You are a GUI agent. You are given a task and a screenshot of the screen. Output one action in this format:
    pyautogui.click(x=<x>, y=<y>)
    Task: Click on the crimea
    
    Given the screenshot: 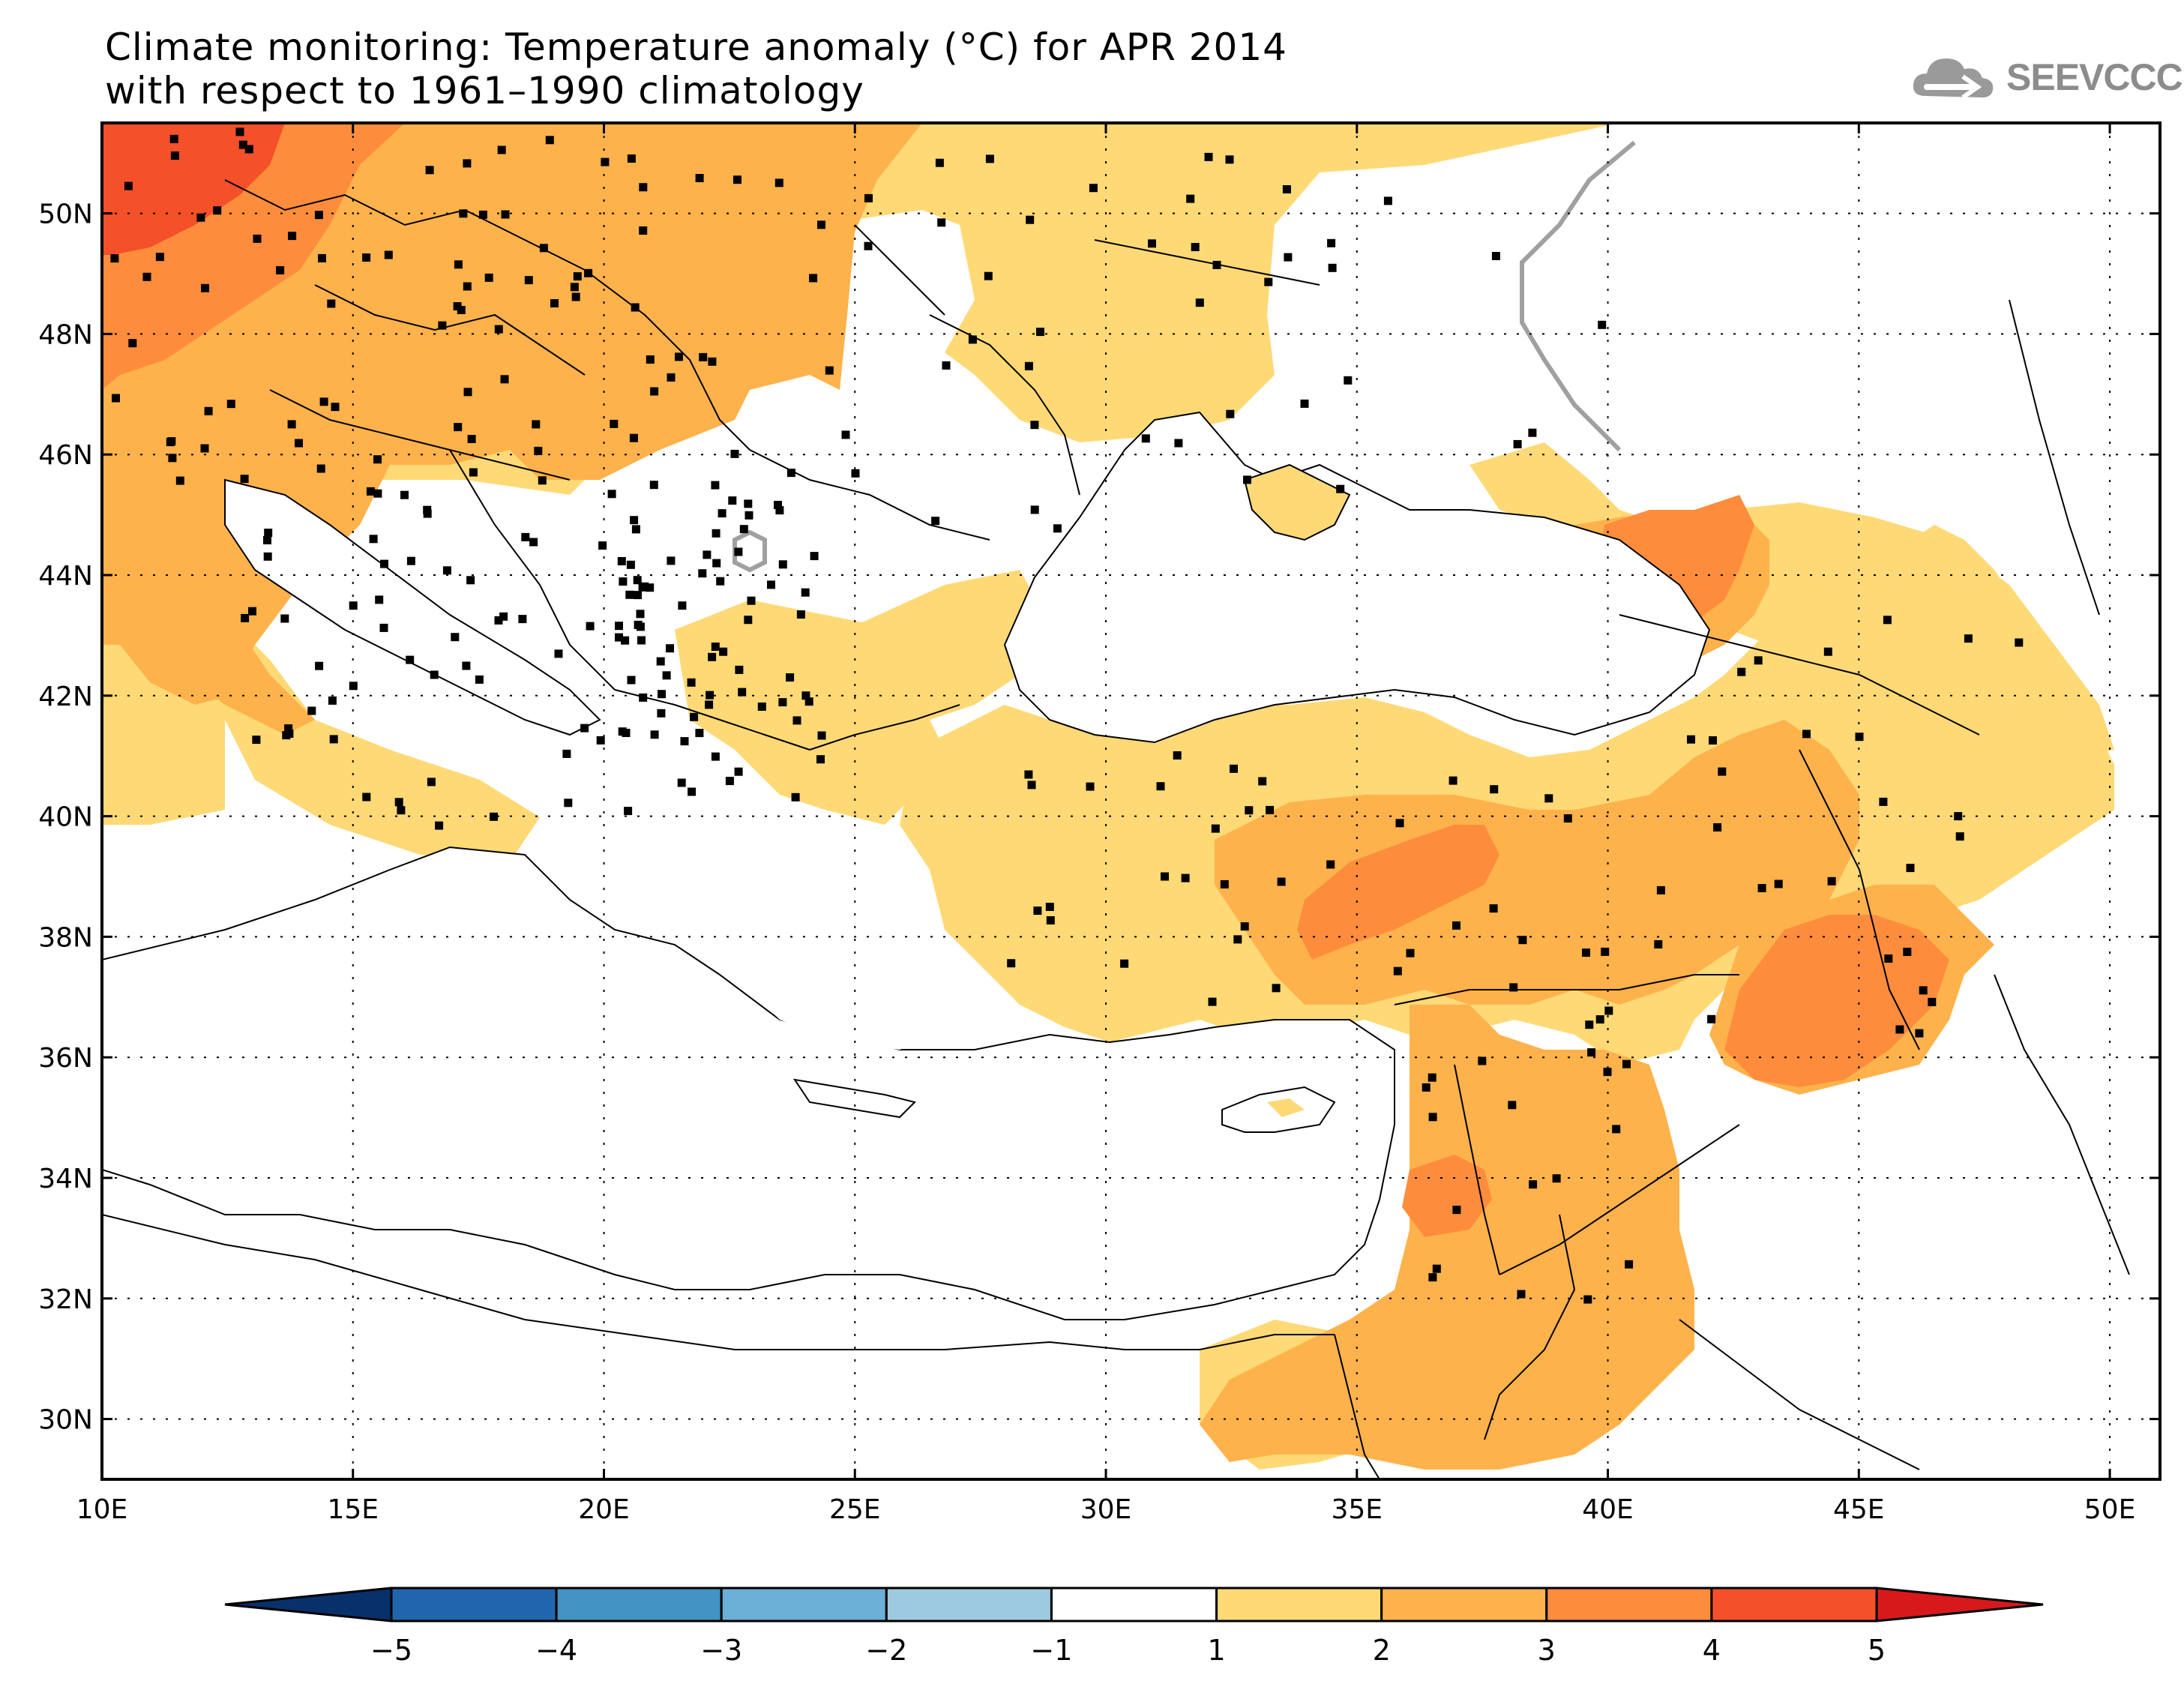 What is the action you would take?
    pyautogui.click(x=1297, y=502)
    